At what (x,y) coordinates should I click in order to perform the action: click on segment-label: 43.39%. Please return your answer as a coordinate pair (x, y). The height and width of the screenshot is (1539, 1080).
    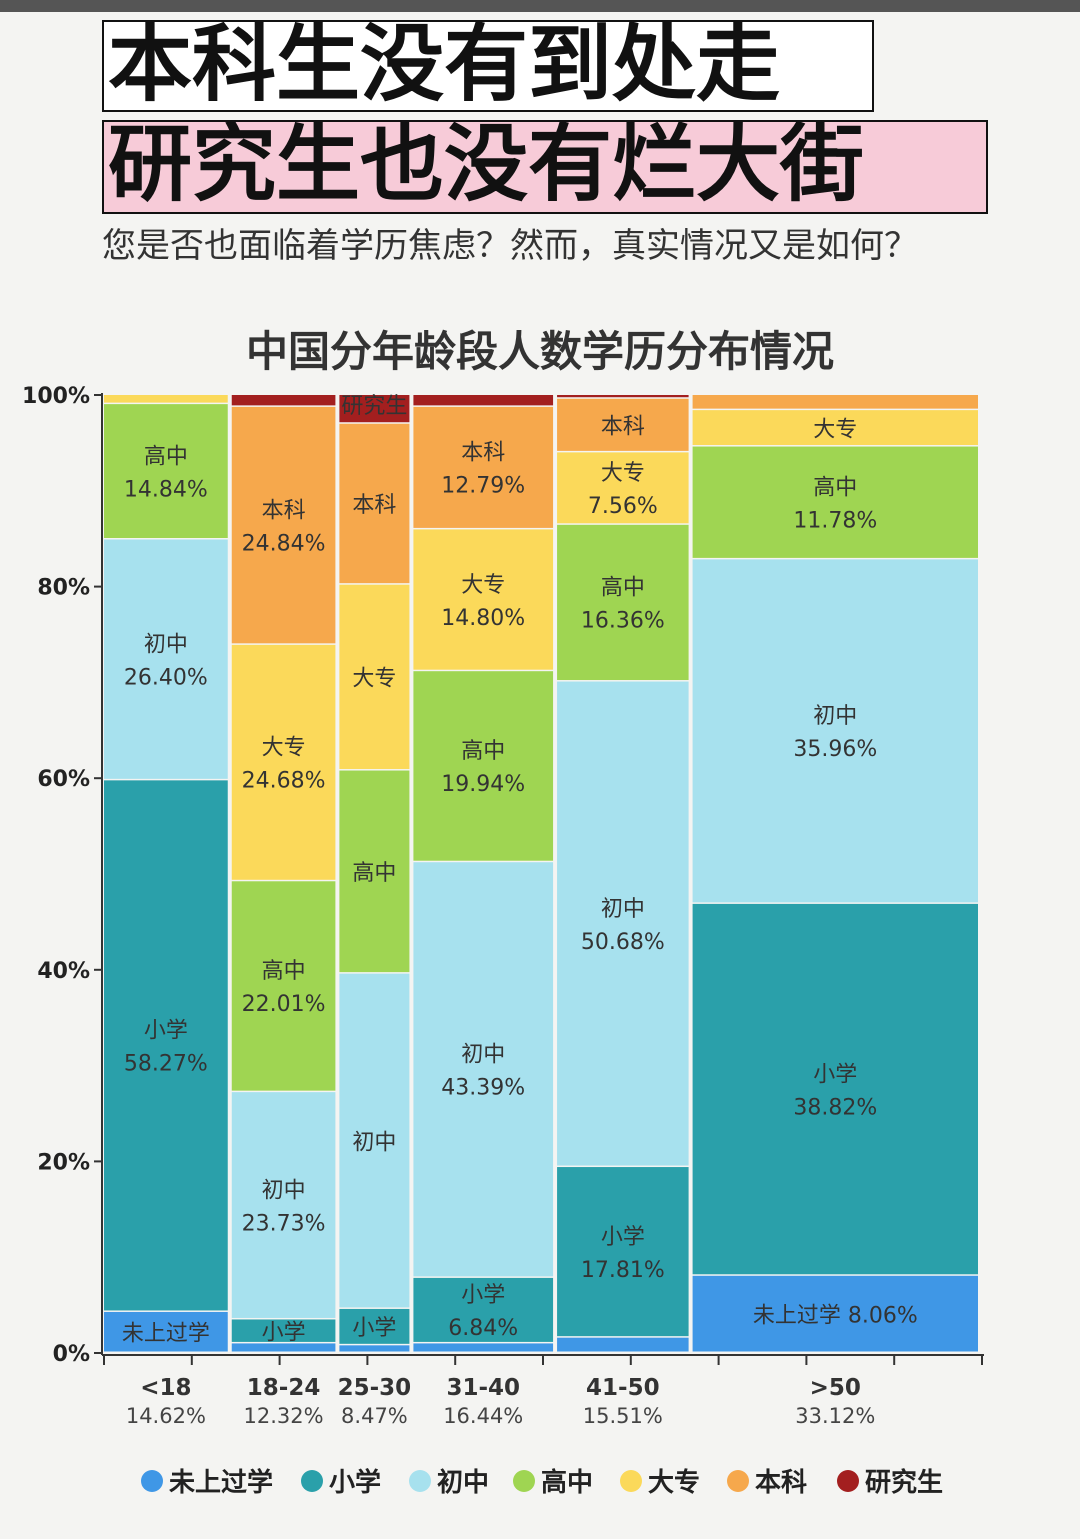
    Looking at the image, I should click on (483, 1088).